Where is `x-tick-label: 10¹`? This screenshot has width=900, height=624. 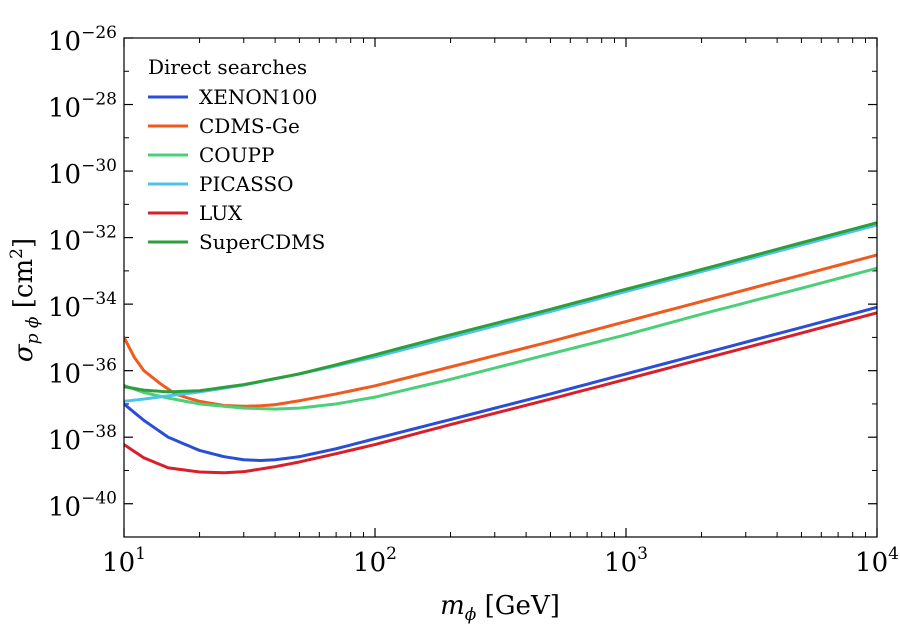 x-tick-label: 10¹ is located at coordinates (124, 561).